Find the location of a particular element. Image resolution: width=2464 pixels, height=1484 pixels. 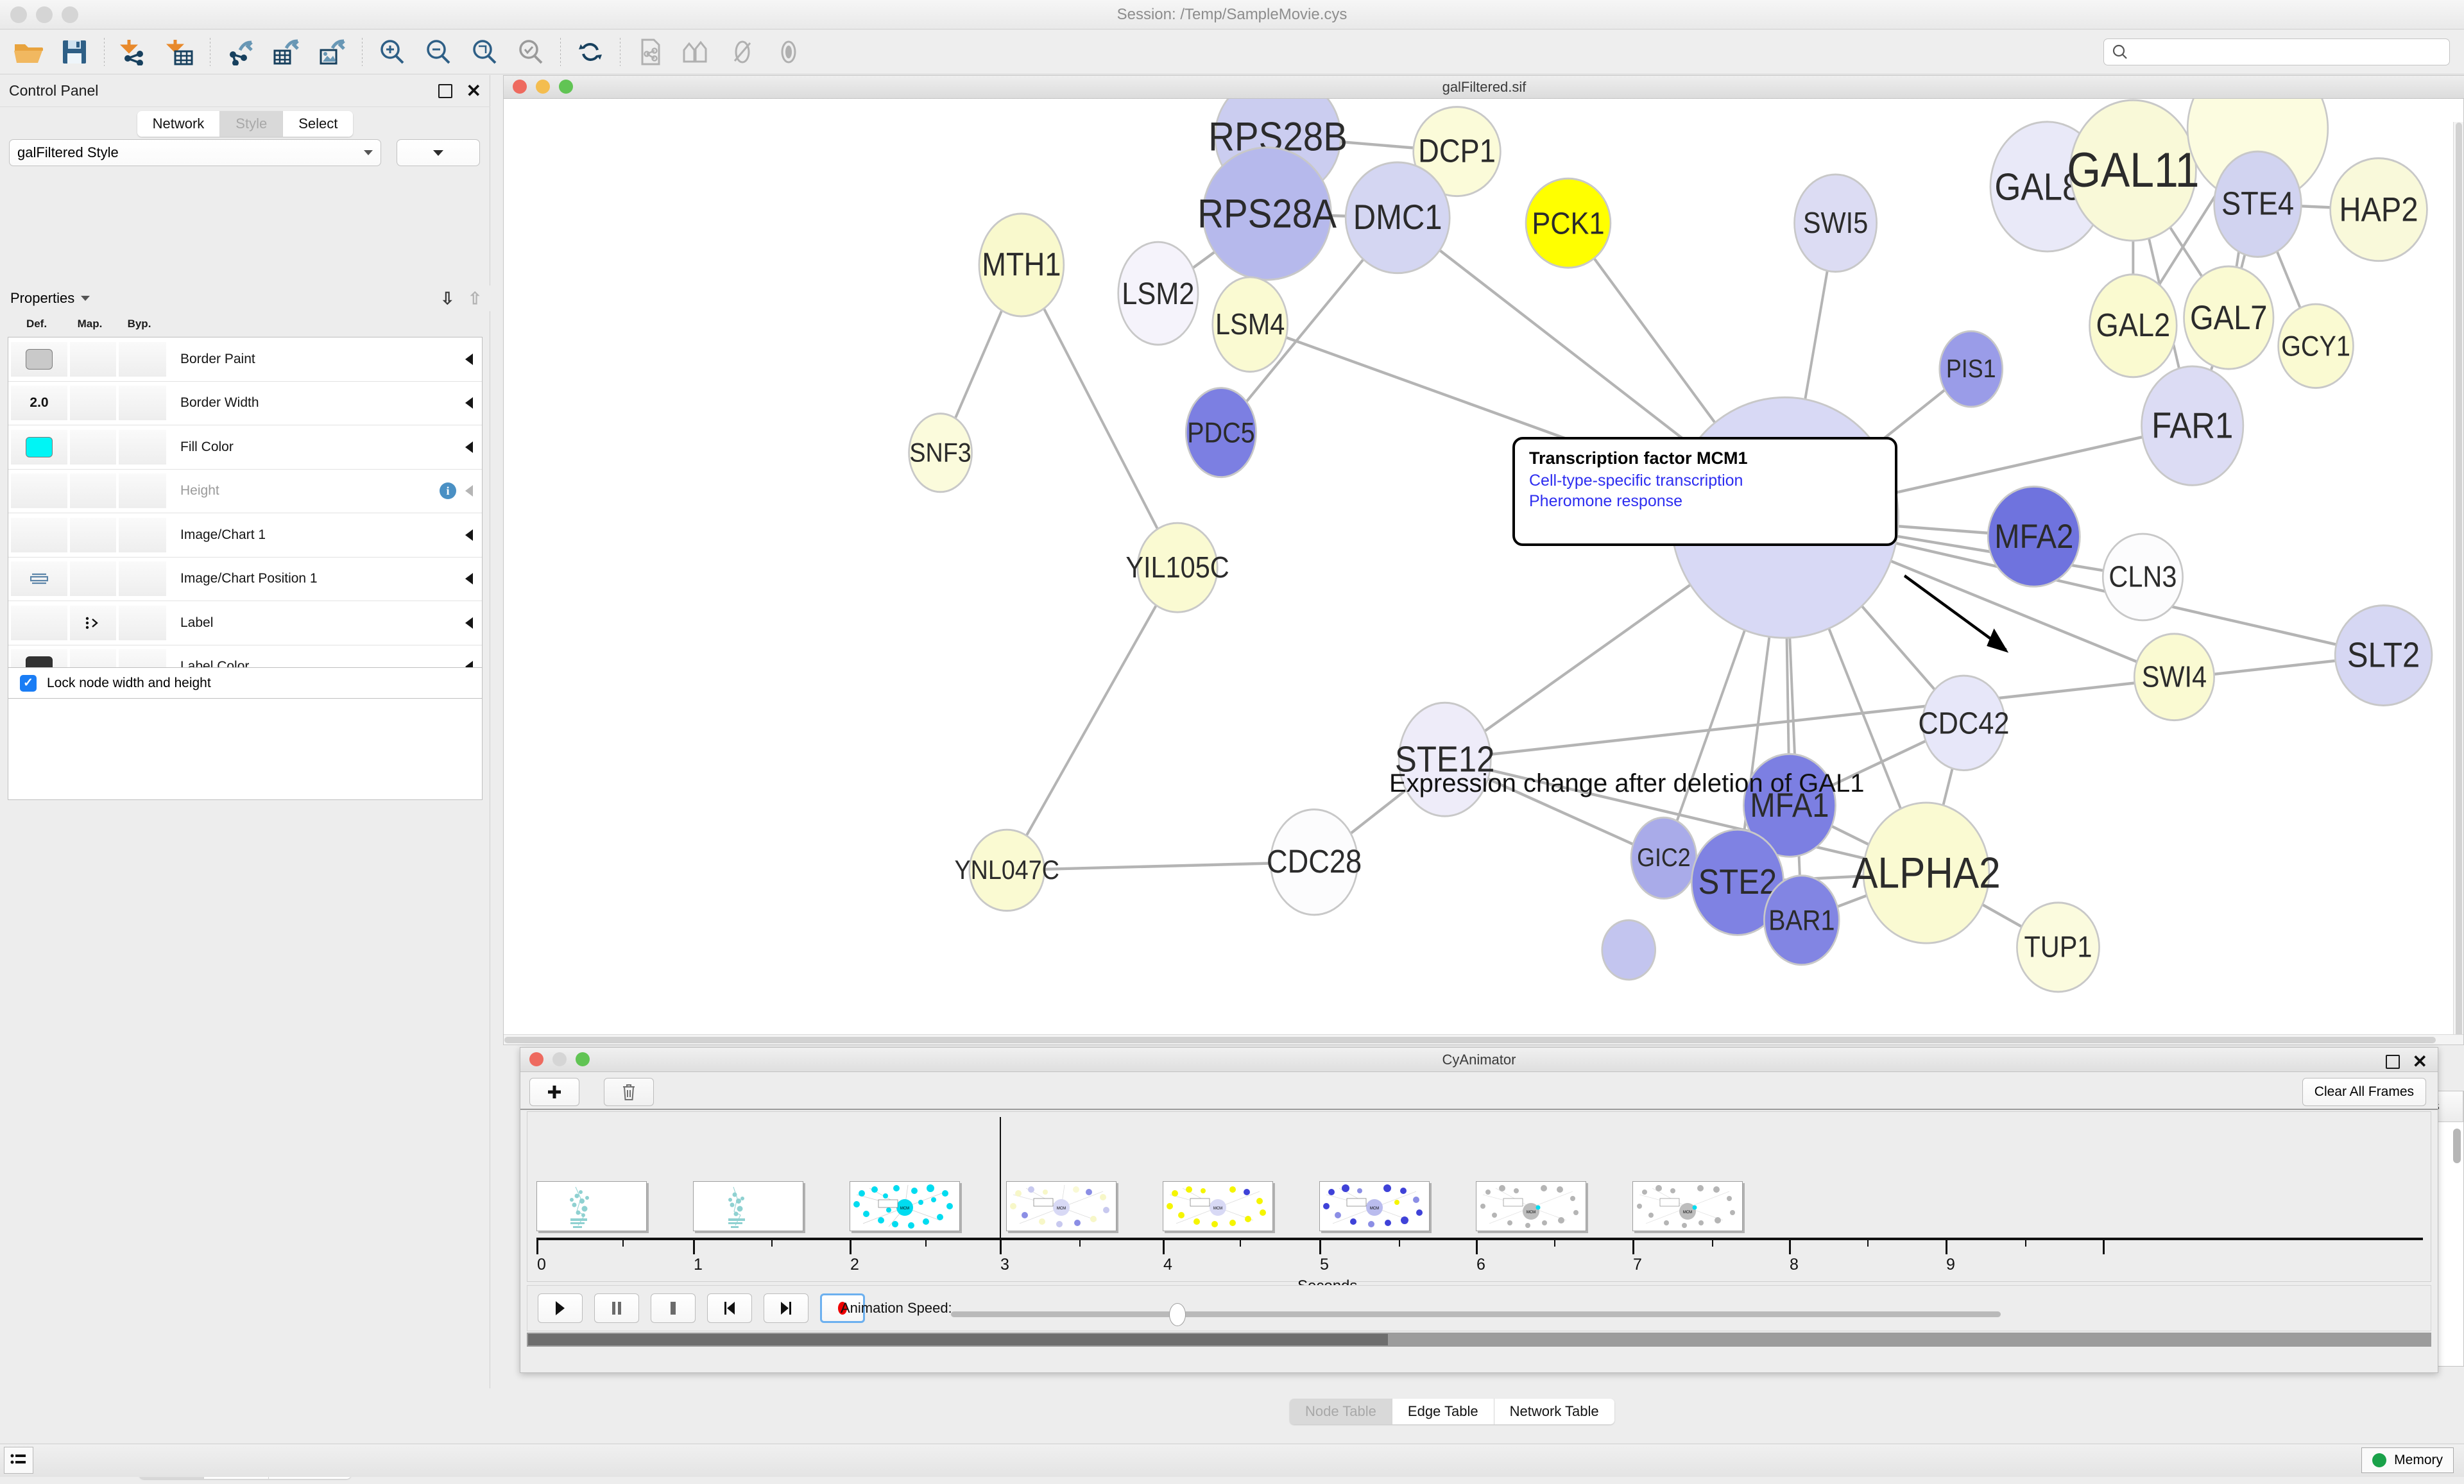

network-node-tup1: TUP1 is located at coordinates (2058, 947).